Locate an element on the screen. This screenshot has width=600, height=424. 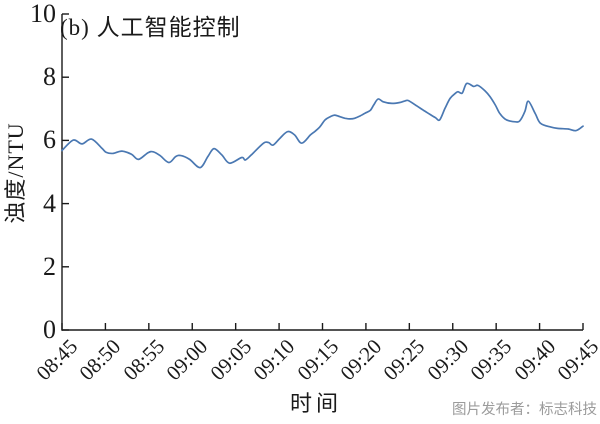
watermark-text: 图片发布者：标志科技 is located at coordinates (524, 410).